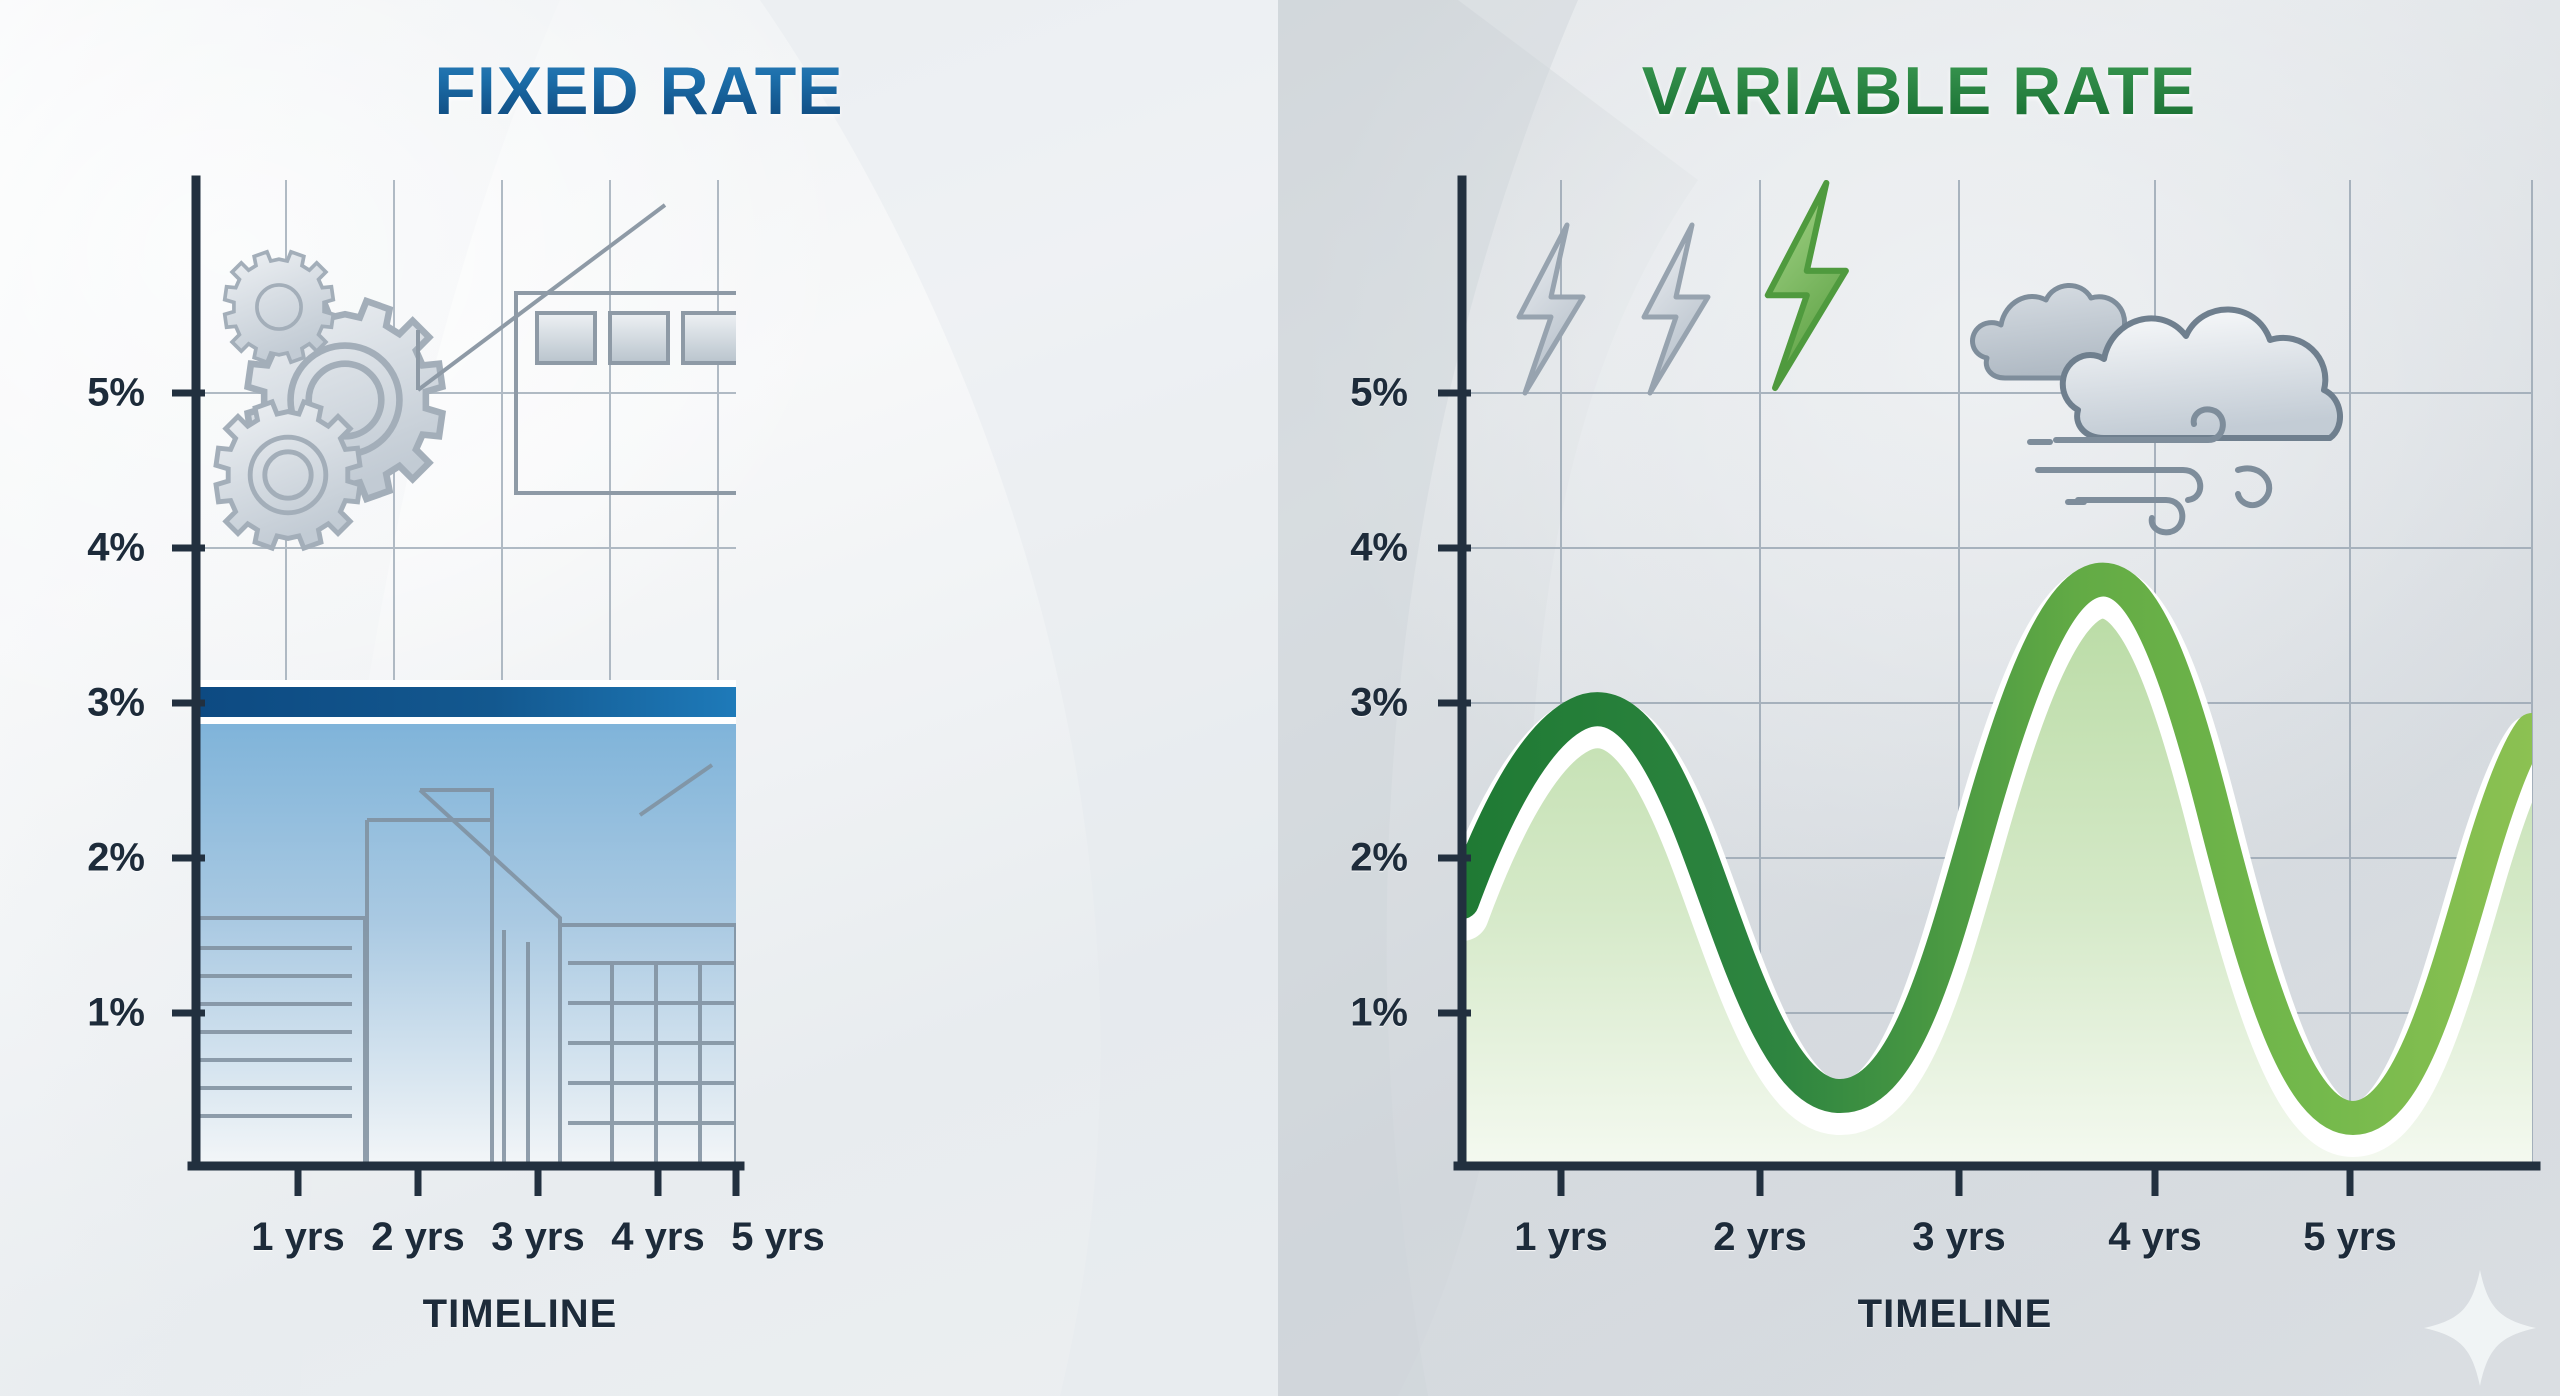  I want to click on x-tick-label-5yrs: 5 yrs, so click(778, 1237).